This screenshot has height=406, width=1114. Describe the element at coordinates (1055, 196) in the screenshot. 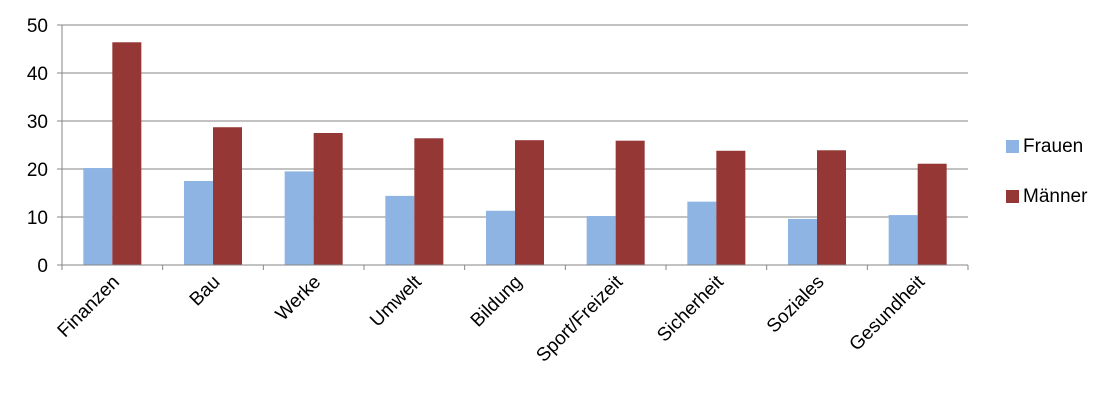

I see `legend-label: Männer` at that location.